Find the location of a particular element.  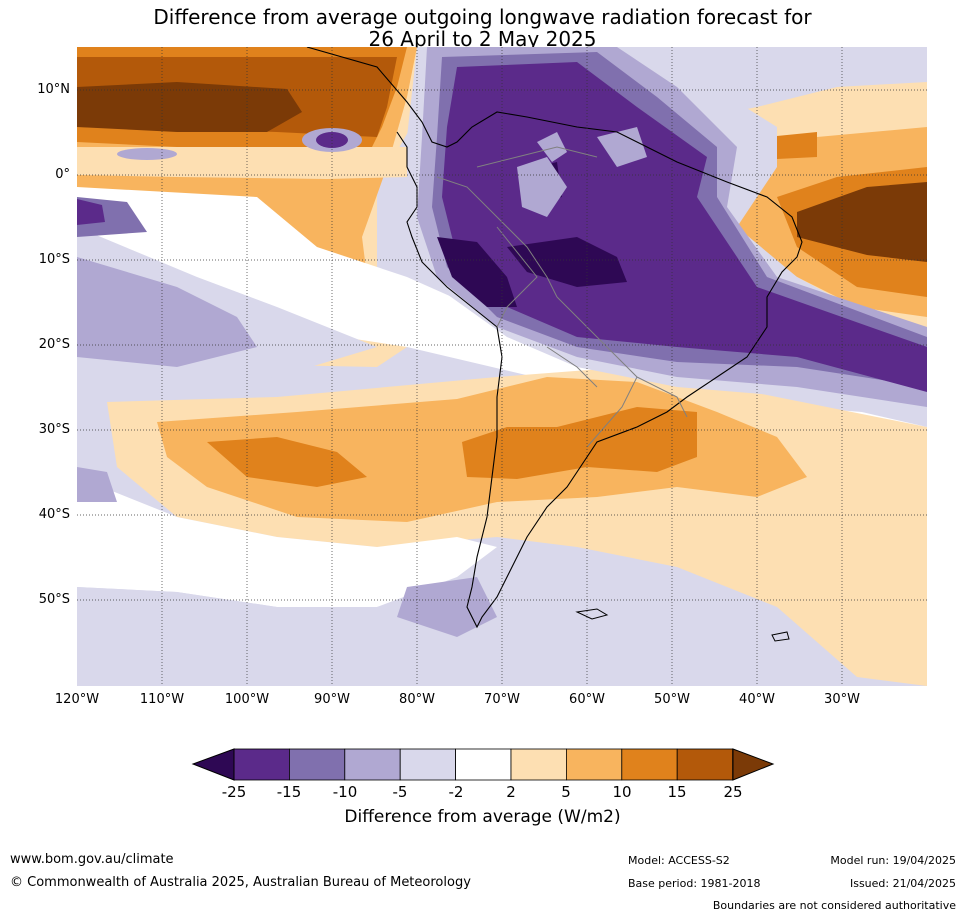

colorbar-tick: -10 is located at coordinates (345, 792).